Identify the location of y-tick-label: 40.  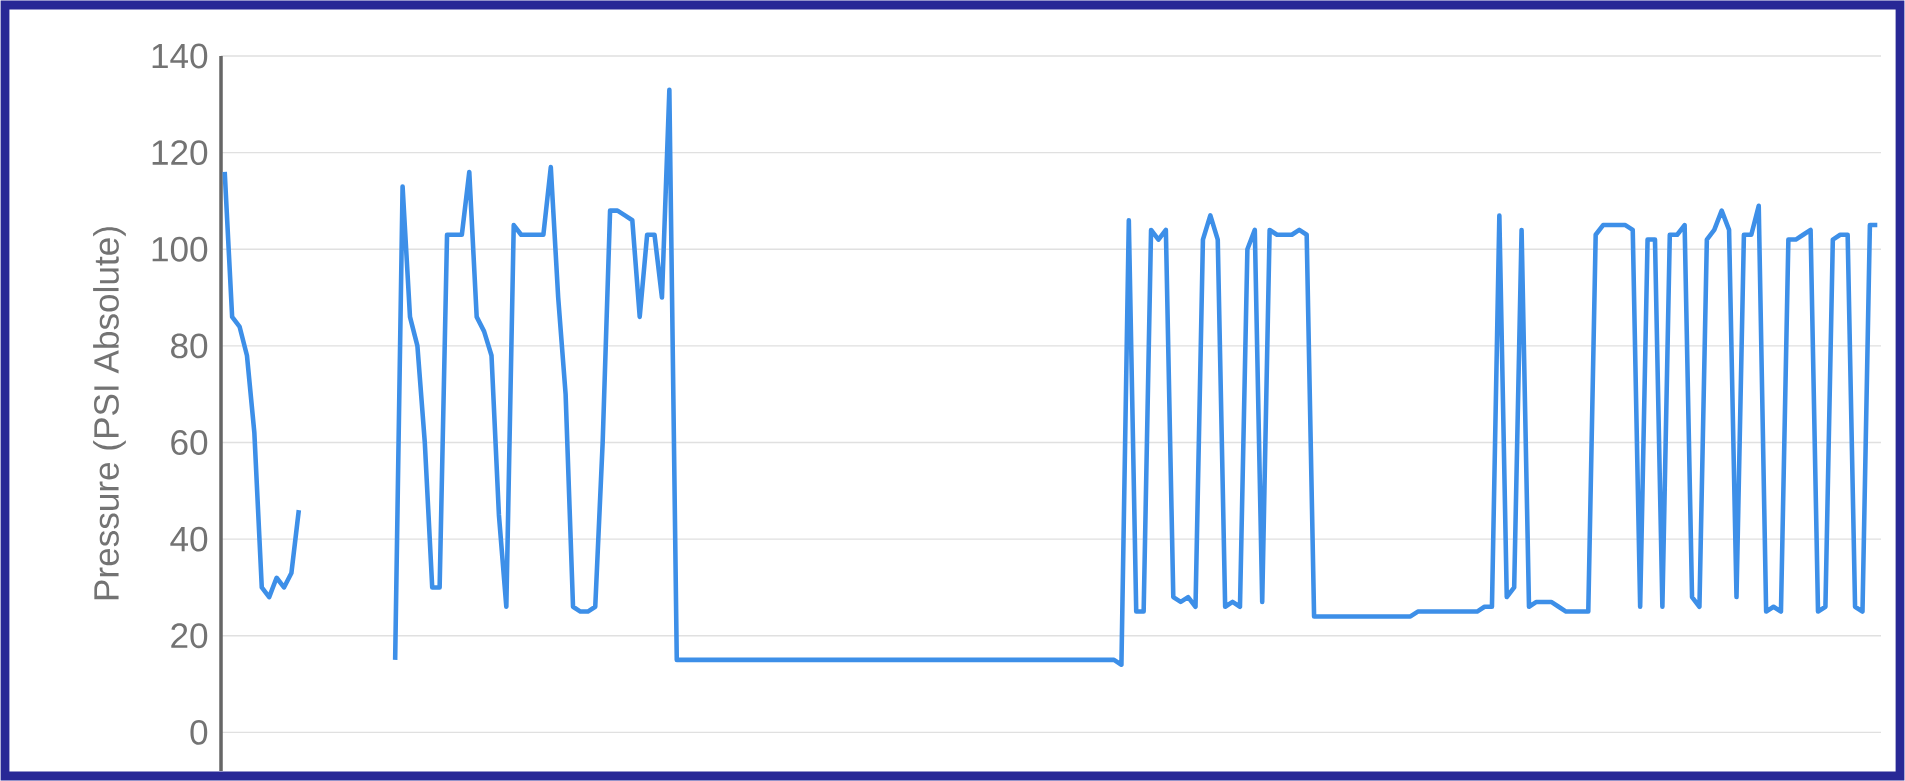
(189, 539).